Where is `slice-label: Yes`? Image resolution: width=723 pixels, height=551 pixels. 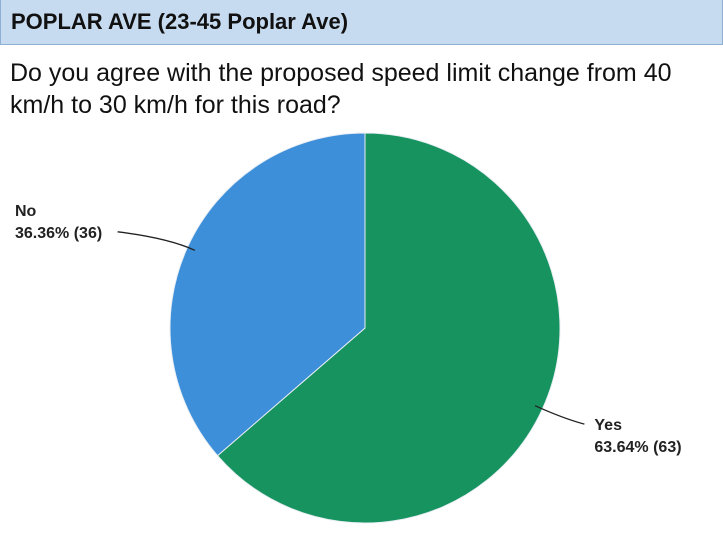 slice-label: Yes is located at coordinates (608, 425).